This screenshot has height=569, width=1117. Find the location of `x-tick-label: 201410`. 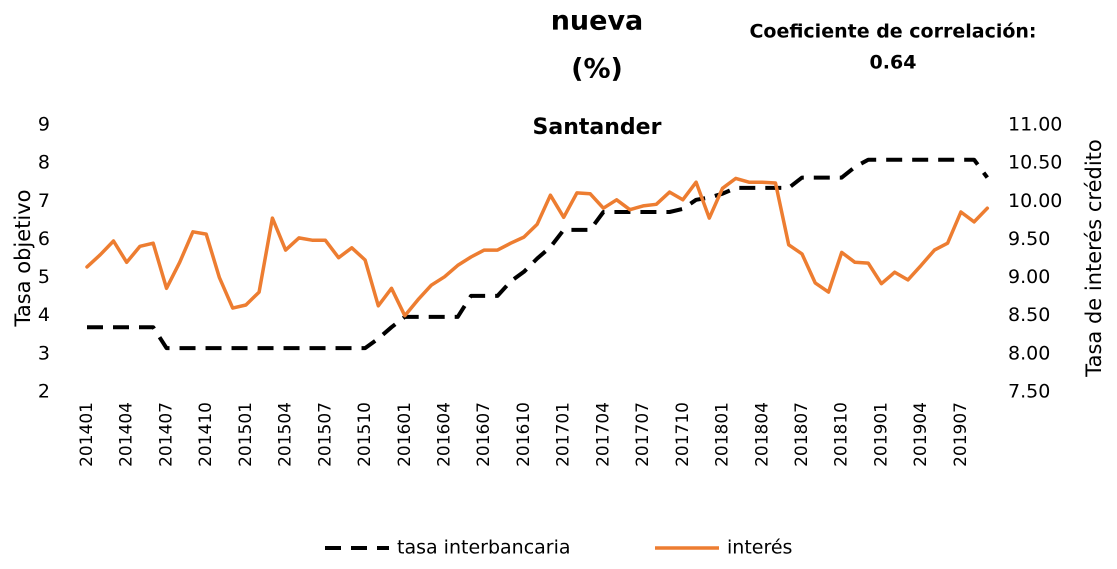

x-tick-label: 201410 is located at coordinates (206, 434).